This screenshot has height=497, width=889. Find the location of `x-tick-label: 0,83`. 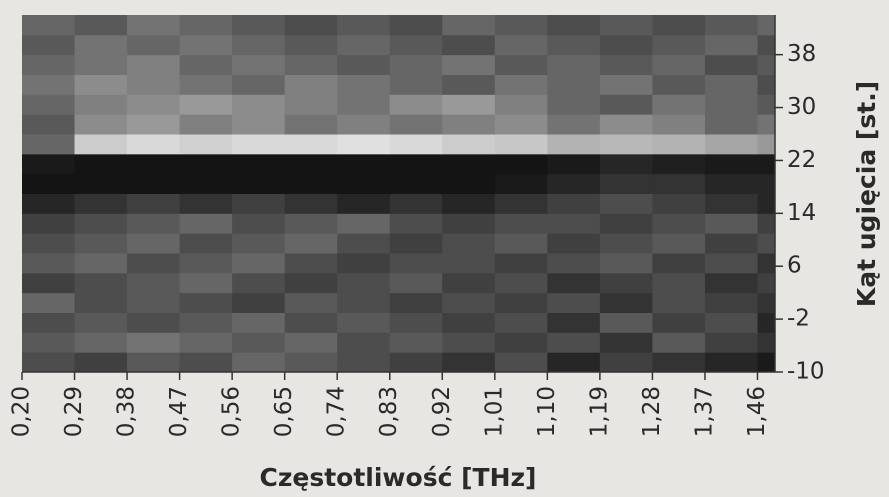

x-tick-label: 0,83 is located at coordinates (389, 411).